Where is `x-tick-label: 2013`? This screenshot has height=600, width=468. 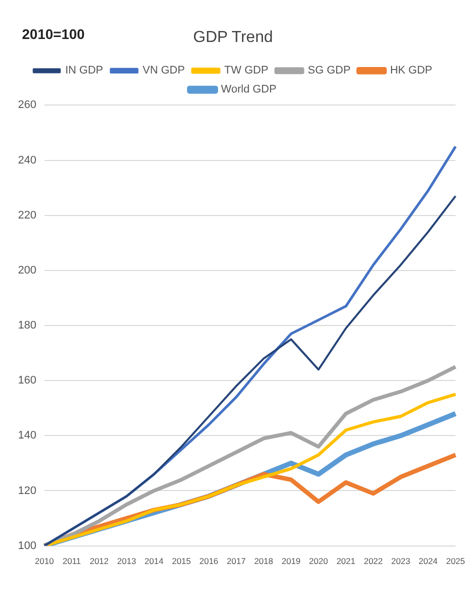
x-tick-label: 2013 is located at coordinates (126, 561).